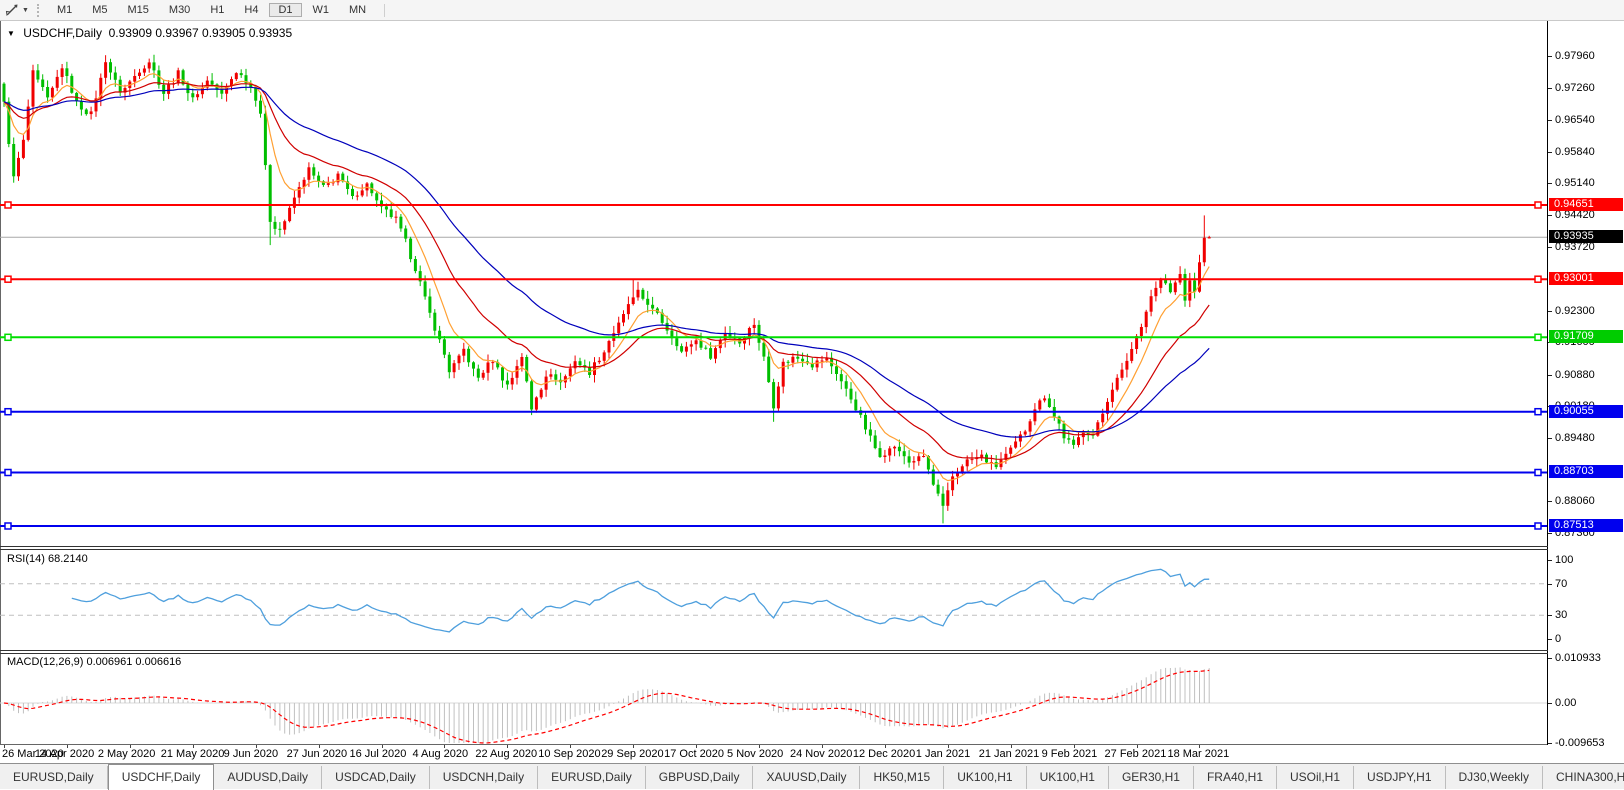  What do you see at coordinates (1494, 777) in the screenshot?
I see `chart-tab-dj30-weekly: DJ30,Weekly` at bounding box center [1494, 777].